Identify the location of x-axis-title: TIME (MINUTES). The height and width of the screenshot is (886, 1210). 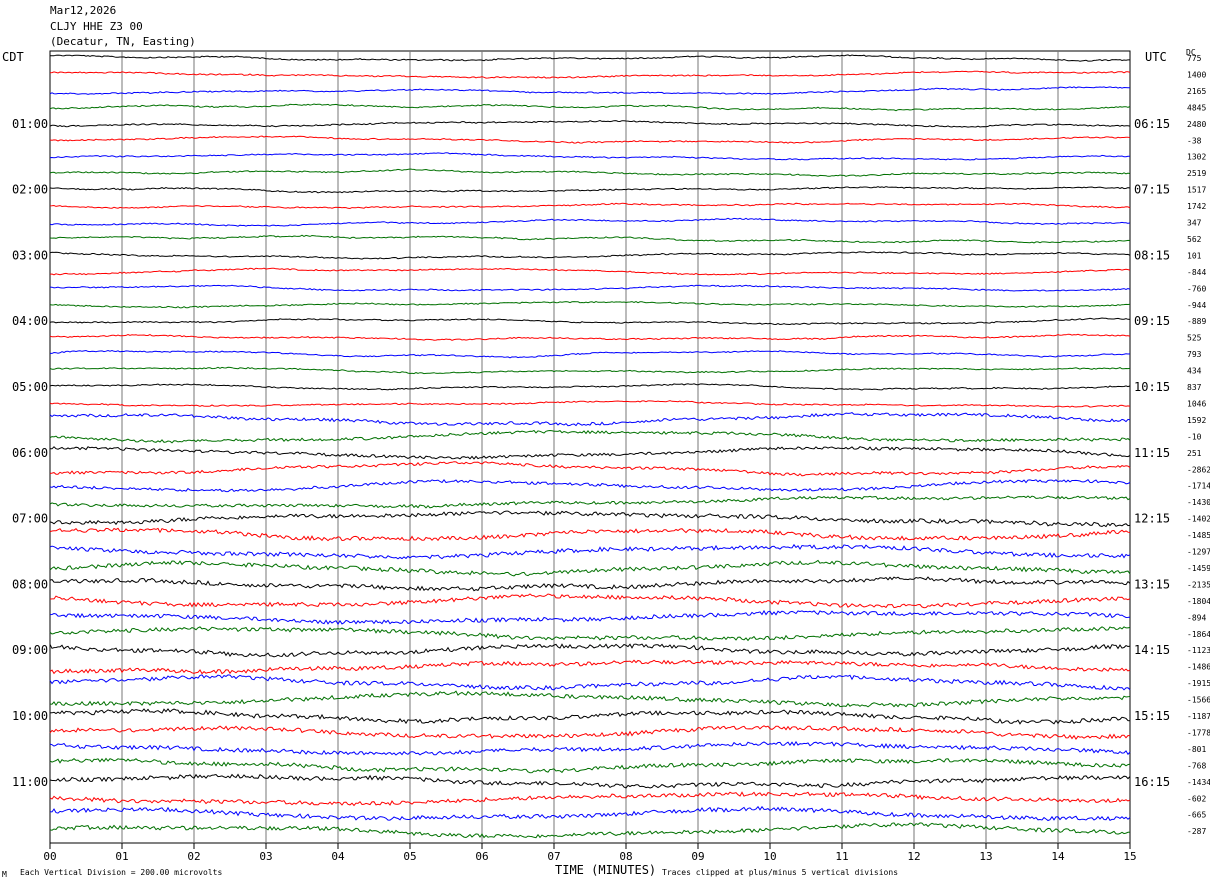
(606, 870).